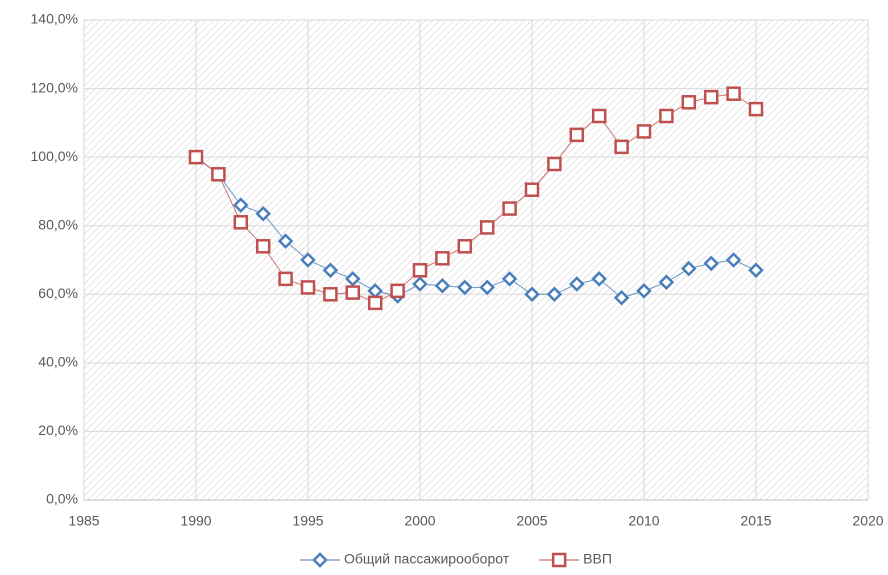  I want to click on y-tick-label: 140,0%, so click(54, 19).